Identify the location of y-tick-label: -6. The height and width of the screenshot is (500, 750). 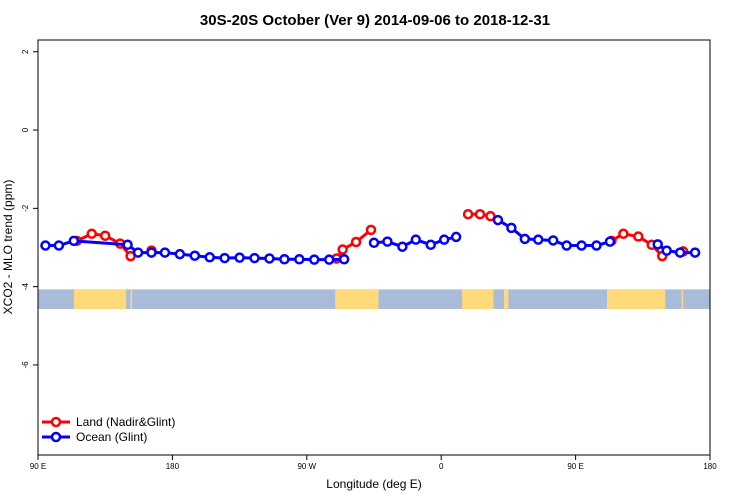
(25, 365).